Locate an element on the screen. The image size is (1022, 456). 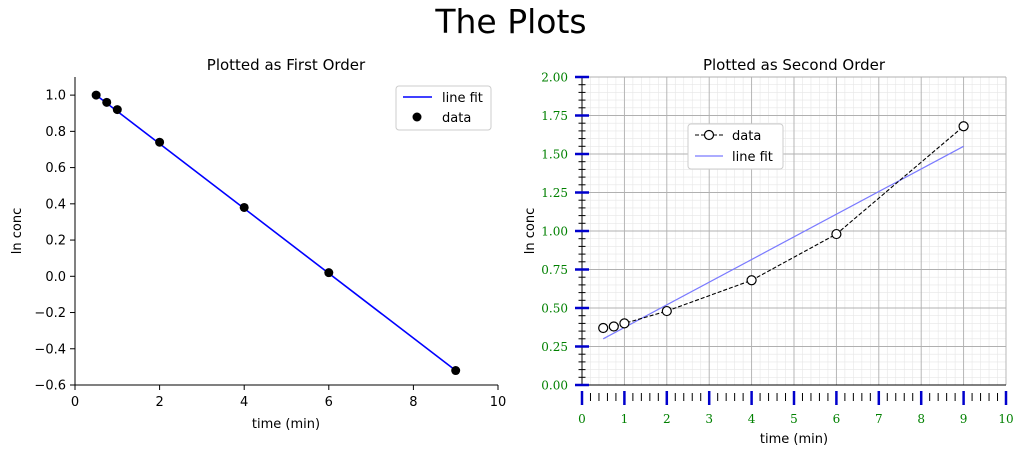
y-tick-label: −0.6 is located at coordinates (50, 386).